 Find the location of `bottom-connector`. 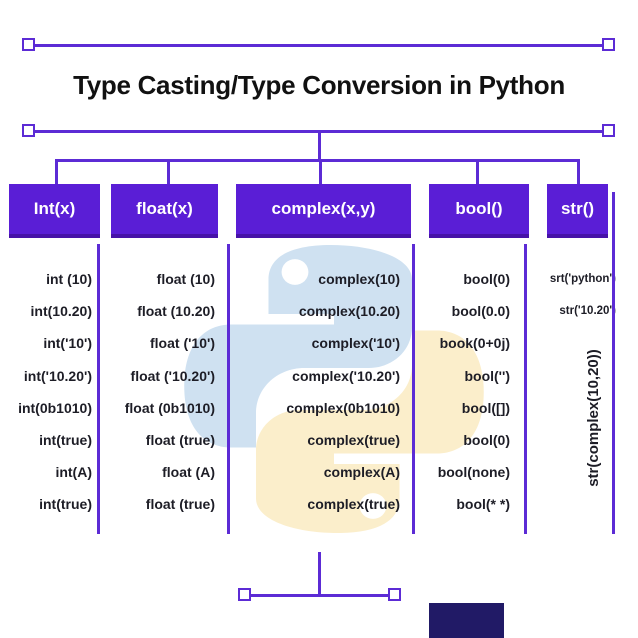

bottom-connector is located at coordinates (319, 574).